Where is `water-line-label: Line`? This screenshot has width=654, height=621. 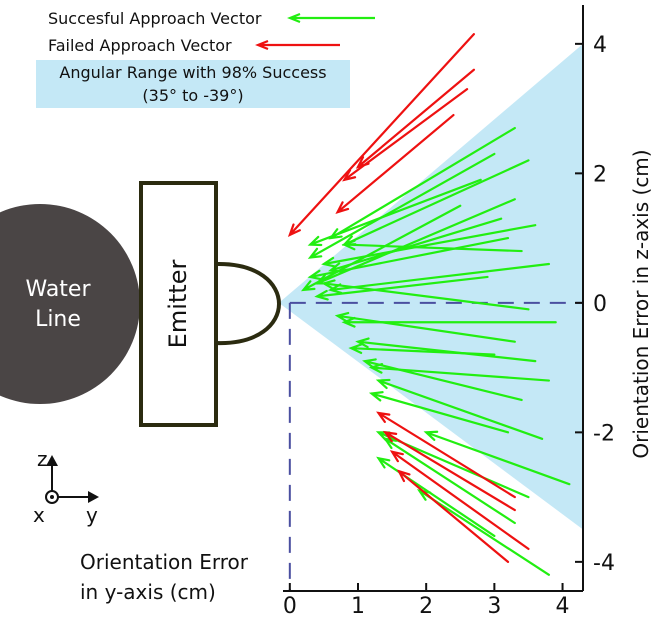
water-line-label: Line is located at coordinates (58, 319).